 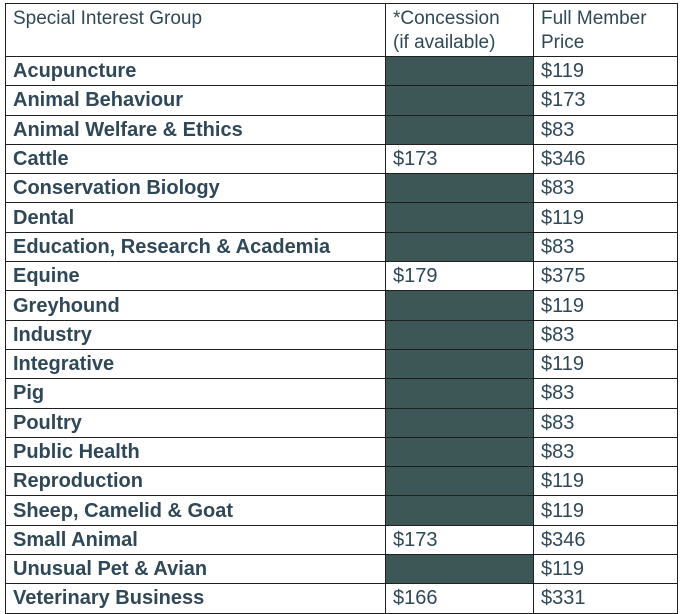 I want to click on table-row: Acupuncture $119, so click(x=341, y=71).